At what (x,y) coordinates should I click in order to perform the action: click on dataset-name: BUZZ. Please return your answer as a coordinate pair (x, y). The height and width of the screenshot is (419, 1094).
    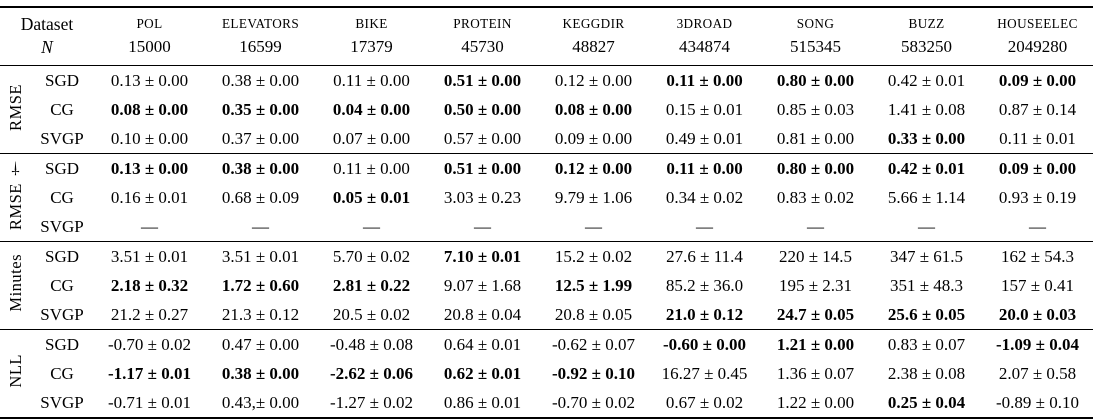
    Looking at the image, I should click on (926, 23).